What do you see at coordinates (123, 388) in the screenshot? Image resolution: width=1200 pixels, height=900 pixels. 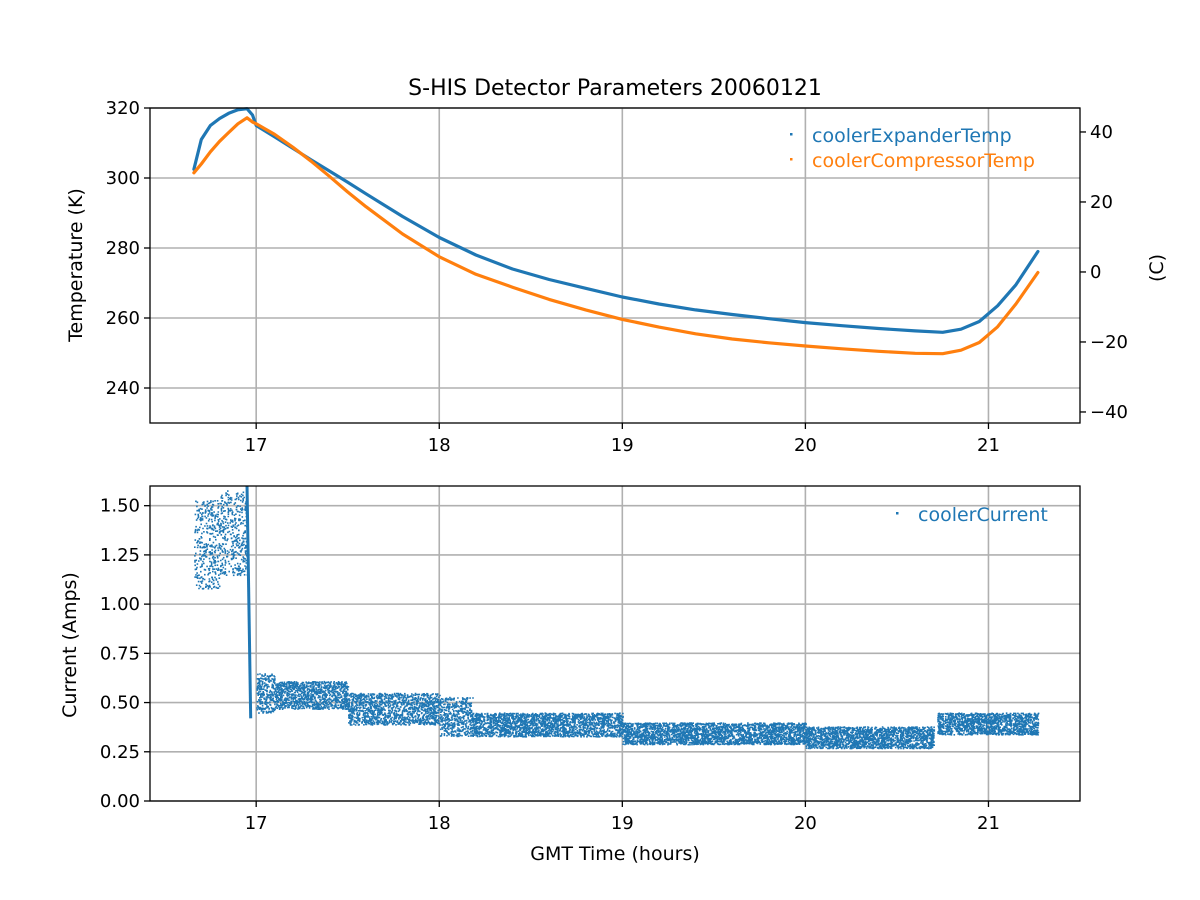 I see `y-tick-label: 240` at bounding box center [123, 388].